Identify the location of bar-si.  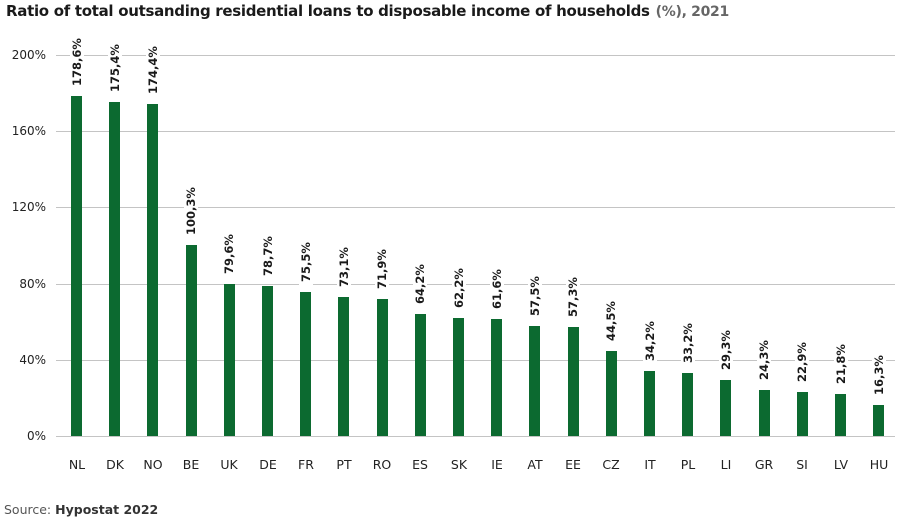
(802, 414).